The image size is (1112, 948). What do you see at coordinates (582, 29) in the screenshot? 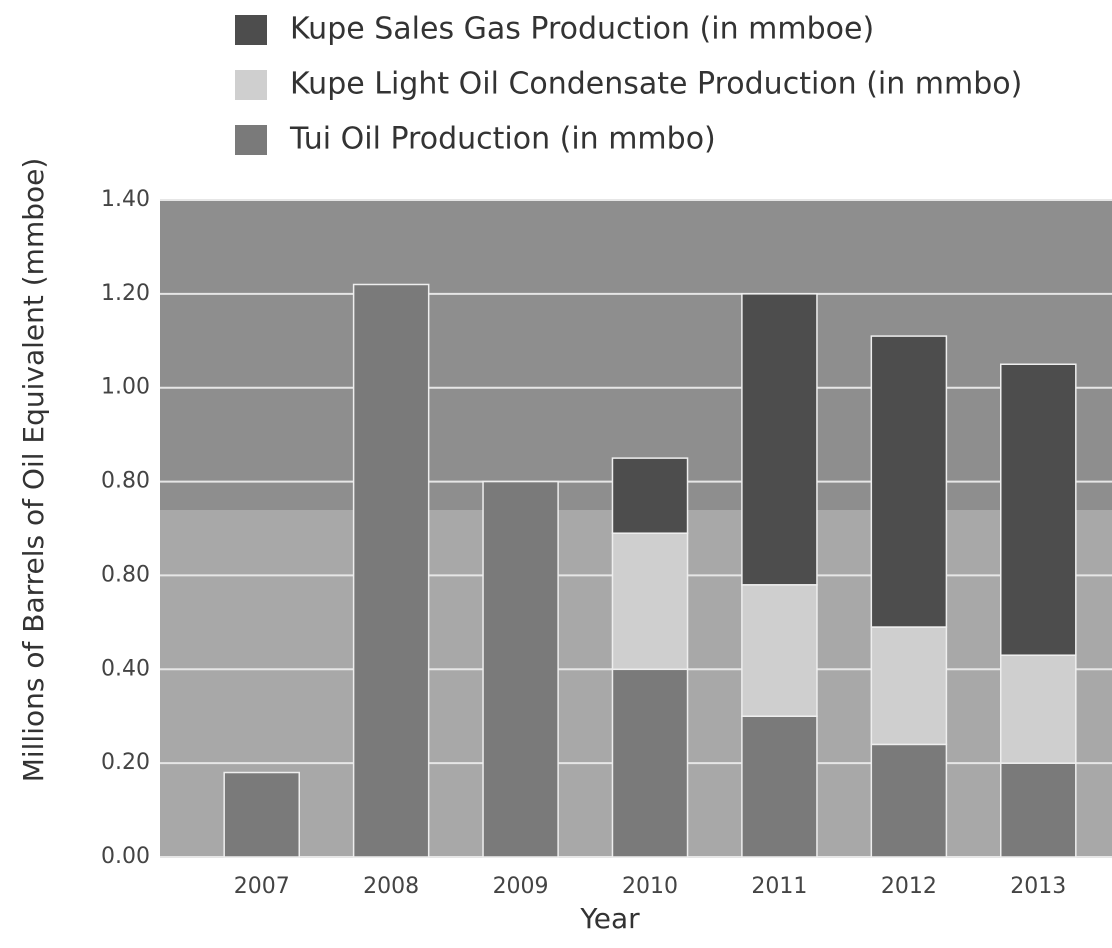
I see `legend-label: Kupe Sales Gas Production (in mmboe)` at bounding box center [582, 29].